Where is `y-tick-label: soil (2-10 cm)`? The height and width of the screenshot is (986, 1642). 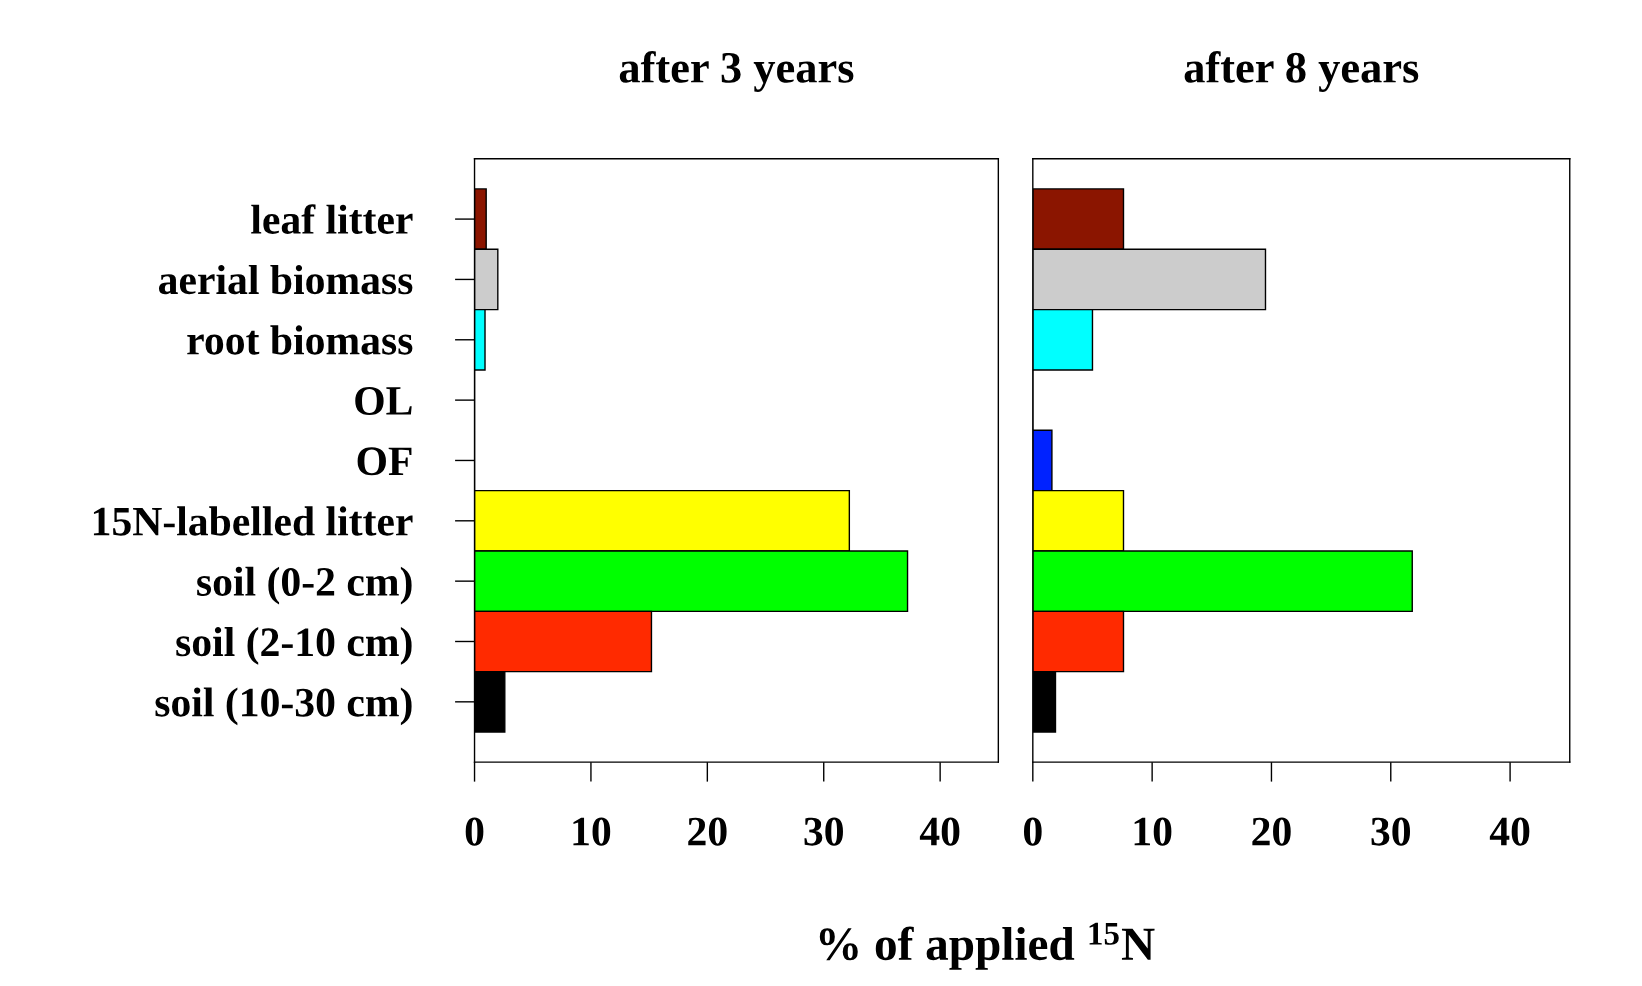 y-tick-label: soil (2-10 cm) is located at coordinates (294, 646).